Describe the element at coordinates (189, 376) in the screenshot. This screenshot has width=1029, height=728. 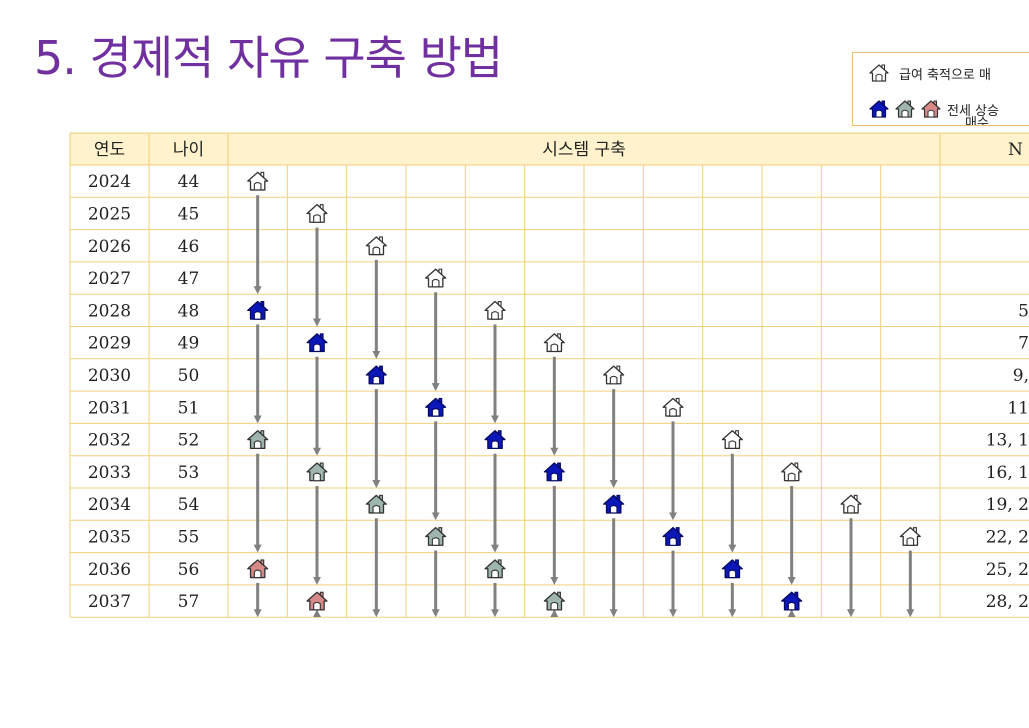
I see `cell-age: 50` at that location.